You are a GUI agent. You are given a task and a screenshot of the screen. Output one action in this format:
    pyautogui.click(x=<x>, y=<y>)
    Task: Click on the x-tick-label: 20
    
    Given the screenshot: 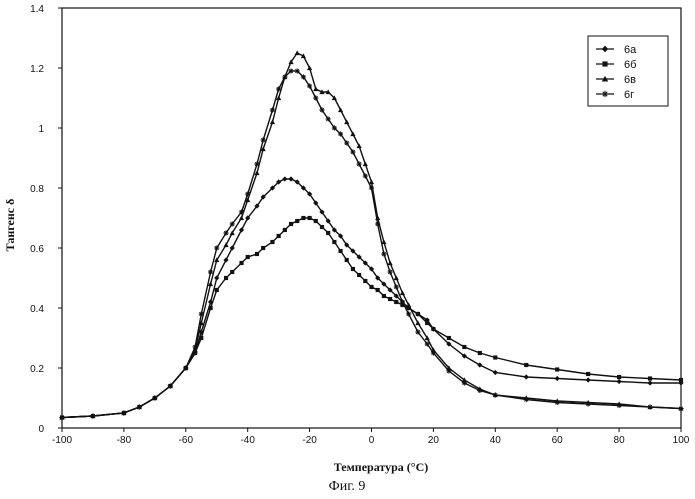 What is the action you would take?
    pyautogui.click(x=434, y=440)
    